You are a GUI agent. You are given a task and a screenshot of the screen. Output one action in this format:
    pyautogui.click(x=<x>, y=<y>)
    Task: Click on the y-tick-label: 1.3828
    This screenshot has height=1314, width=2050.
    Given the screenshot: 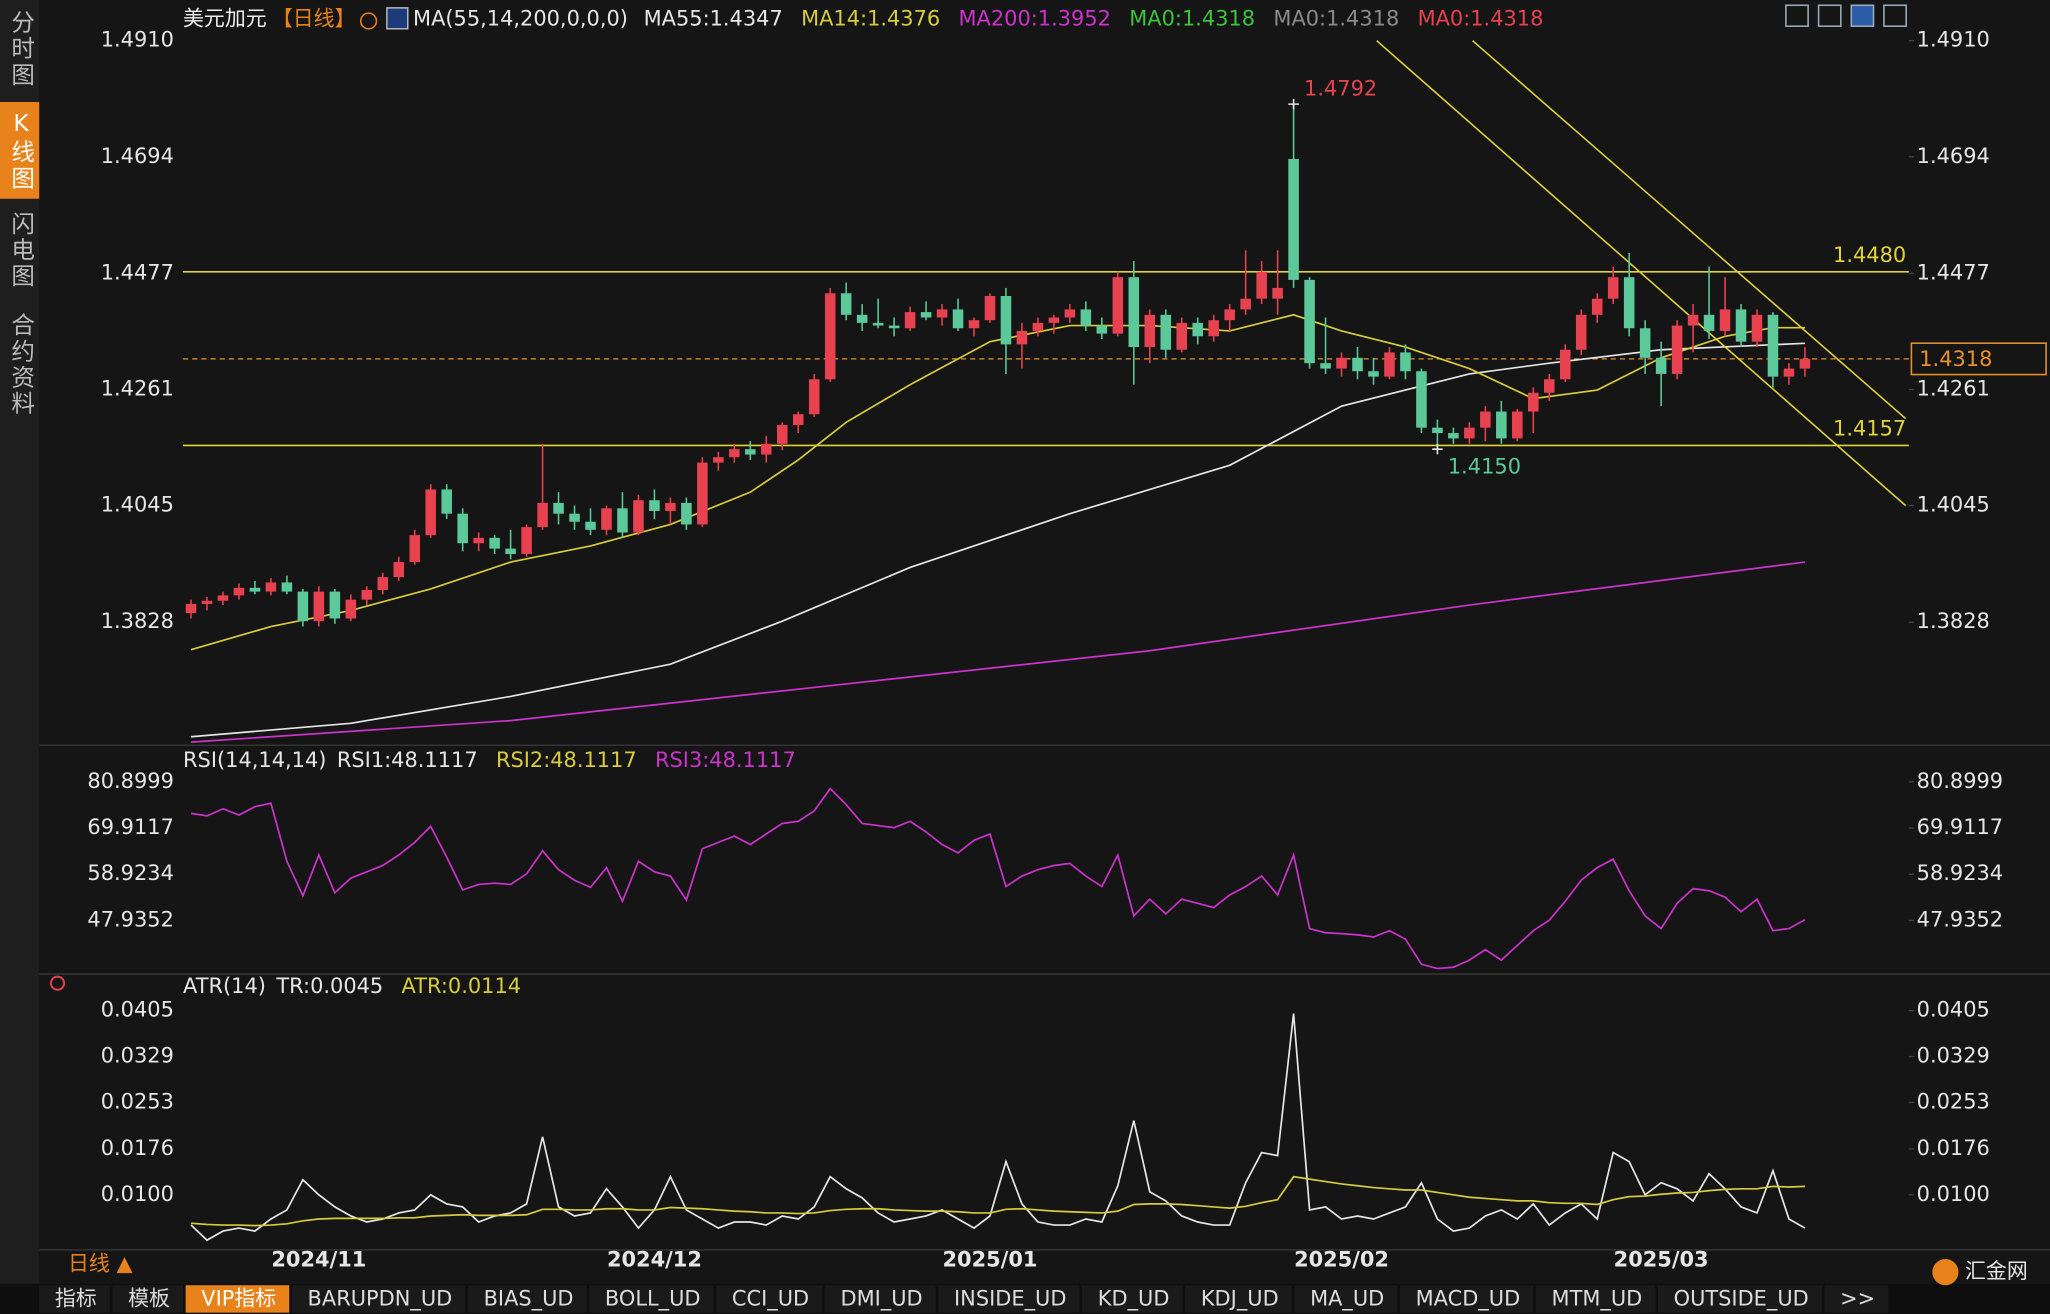 What is the action you would take?
    pyautogui.click(x=137, y=621)
    